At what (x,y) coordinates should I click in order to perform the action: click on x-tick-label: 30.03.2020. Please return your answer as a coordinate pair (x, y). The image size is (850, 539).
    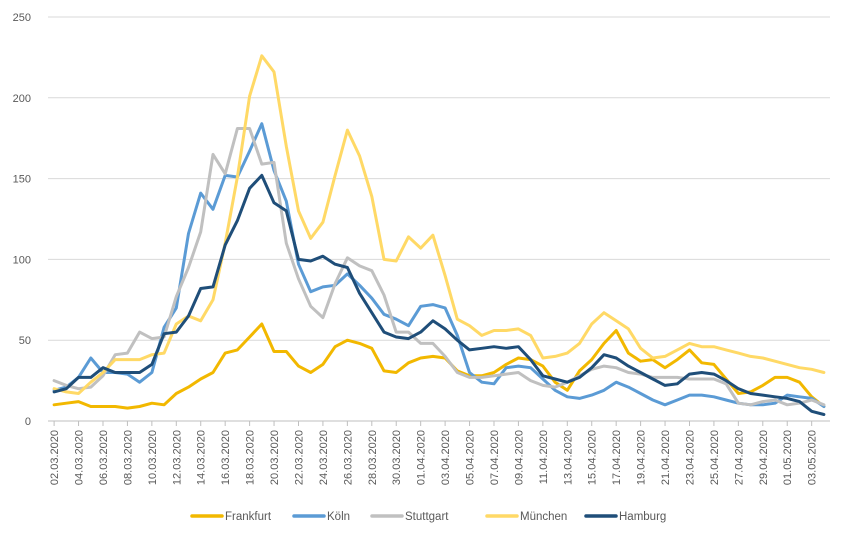
    Looking at the image, I should click on (397, 457).